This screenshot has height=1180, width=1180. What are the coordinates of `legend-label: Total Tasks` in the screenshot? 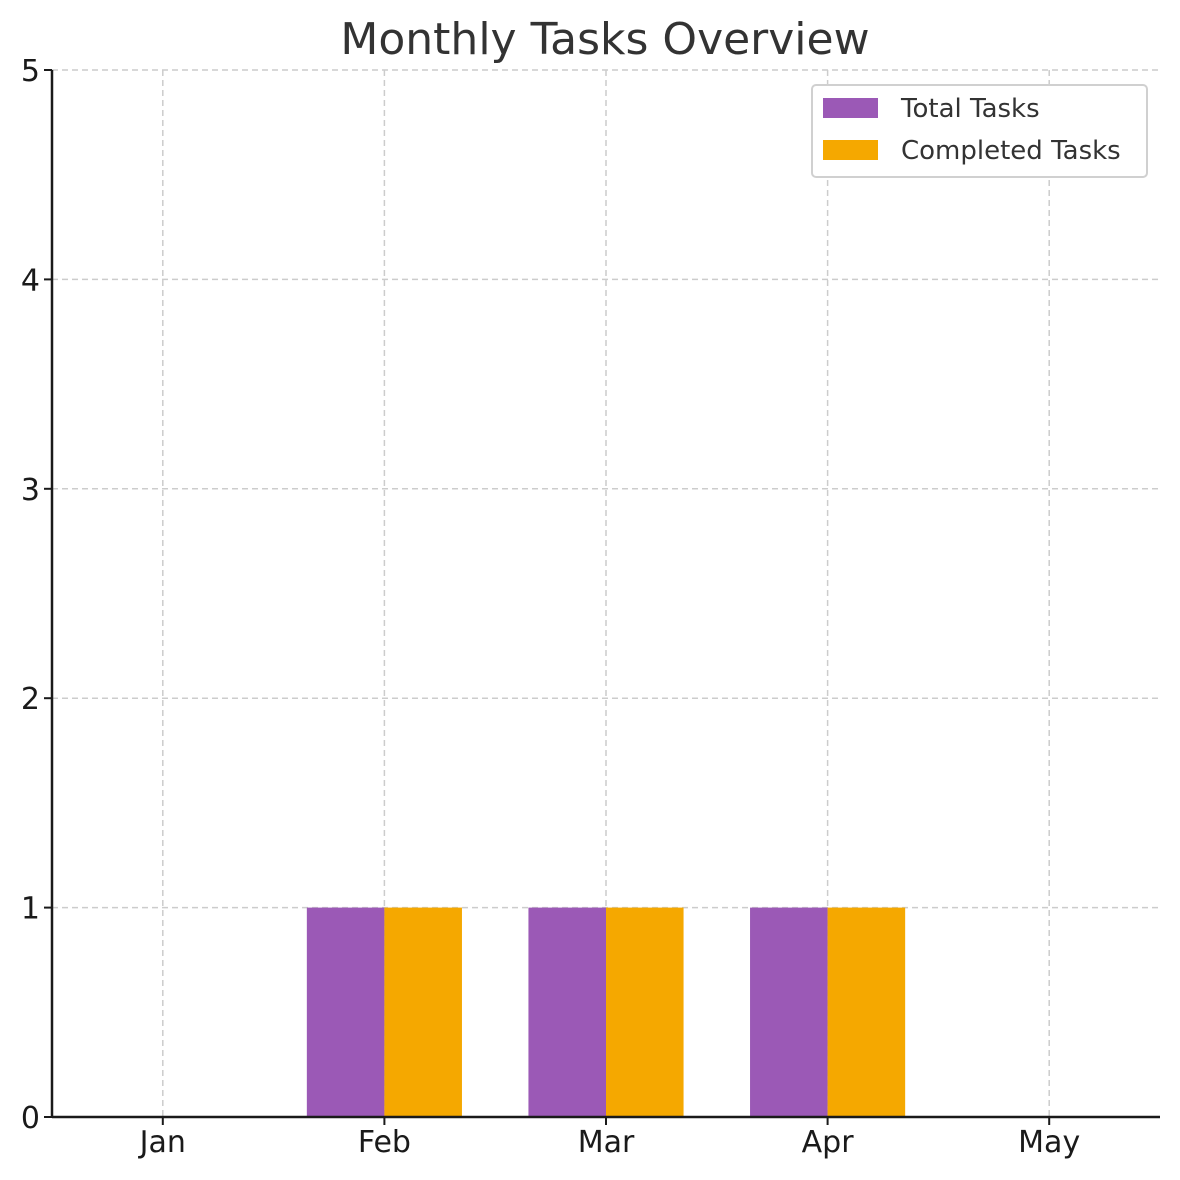 It's located at (970, 109).